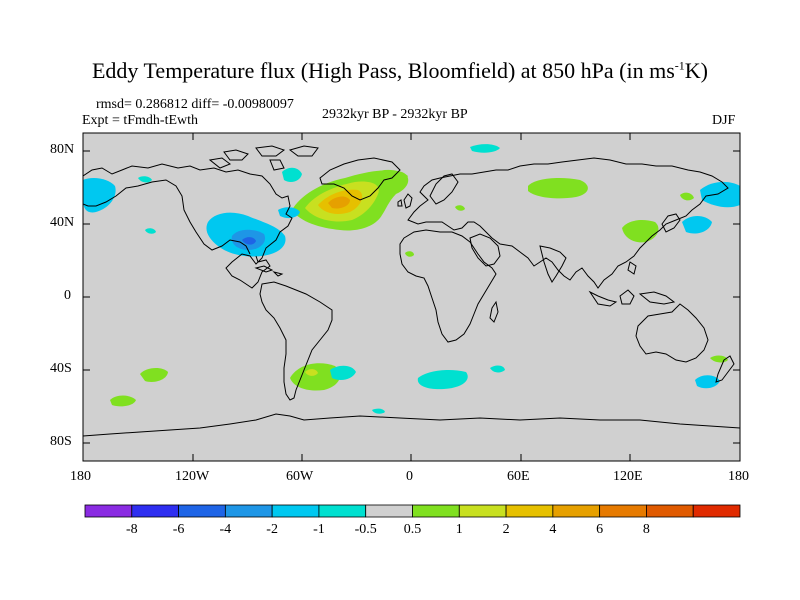 The image size is (800, 600). I want to click on title-superscript: -1, so click(679, 65).